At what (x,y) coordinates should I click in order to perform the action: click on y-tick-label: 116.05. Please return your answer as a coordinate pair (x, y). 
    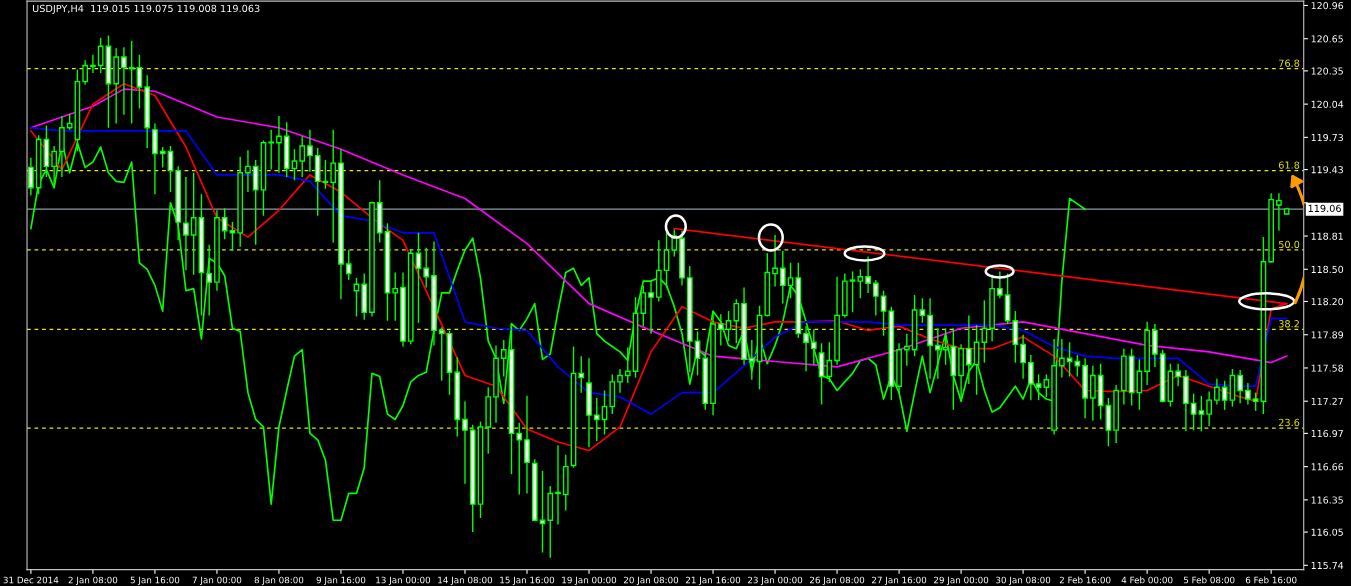
    Looking at the image, I should click on (1327, 532).